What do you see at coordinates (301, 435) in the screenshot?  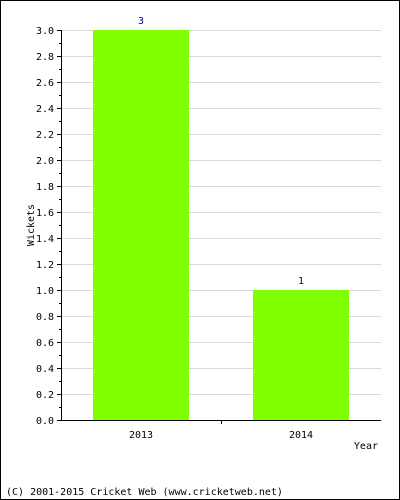 I see `x-tick-label: 2014` at bounding box center [301, 435].